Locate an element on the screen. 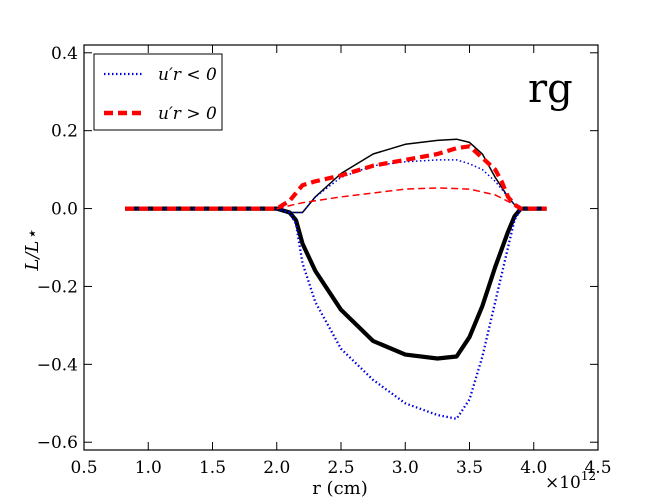 The width and height of the screenshot is (664, 501). x-tick-label: 4.5 is located at coordinates (597, 468).